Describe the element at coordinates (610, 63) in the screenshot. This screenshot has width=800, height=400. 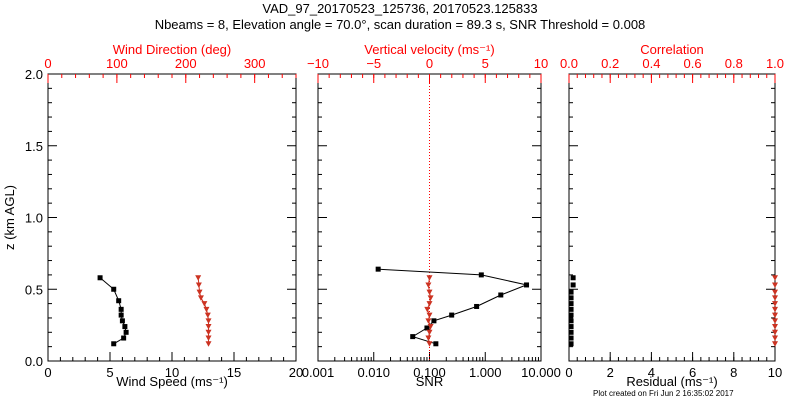
I see `top-tick-label: 0.2` at that location.